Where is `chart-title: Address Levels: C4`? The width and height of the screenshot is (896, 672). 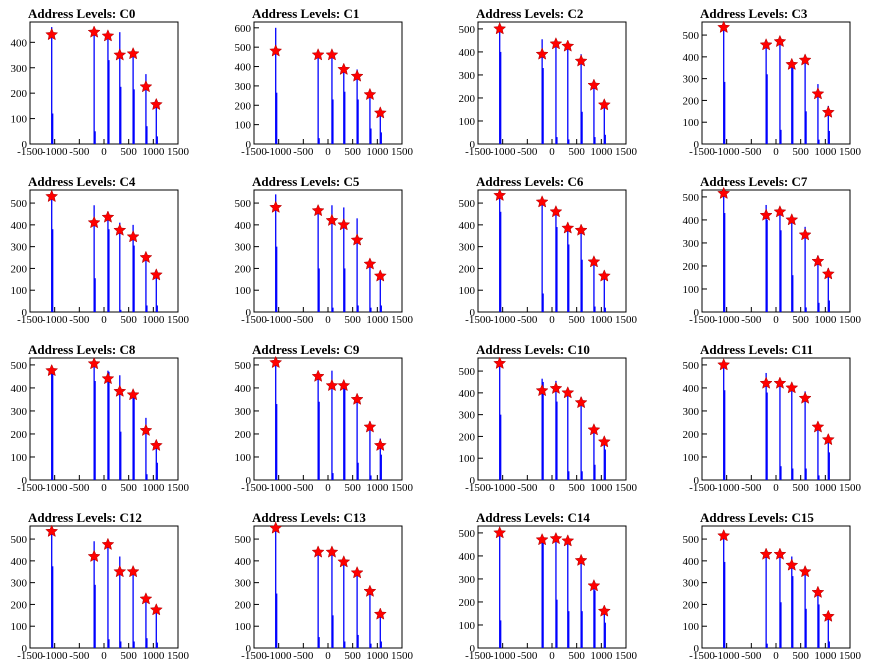 chart-title: Address Levels: C4 is located at coordinates (82, 181).